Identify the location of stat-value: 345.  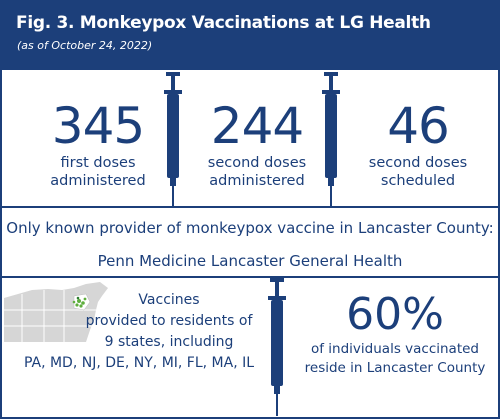
(98, 126).